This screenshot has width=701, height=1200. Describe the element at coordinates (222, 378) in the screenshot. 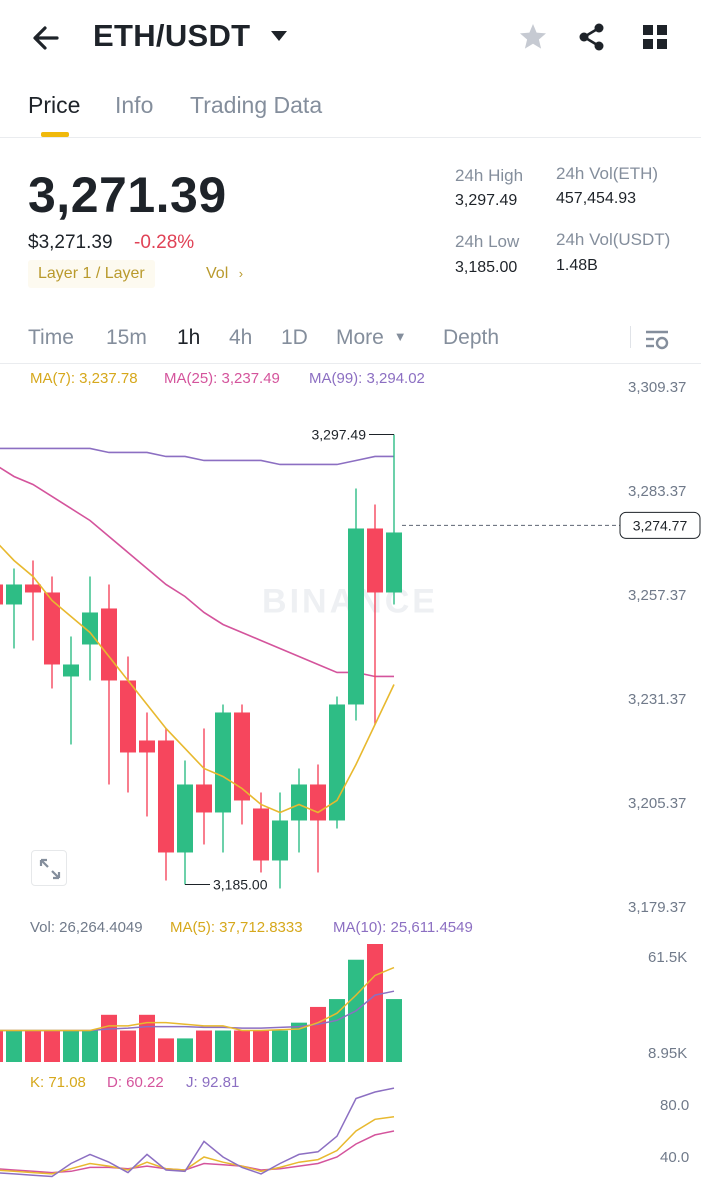

I see `ma25-label: MA(25): 3,237.49` at that location.